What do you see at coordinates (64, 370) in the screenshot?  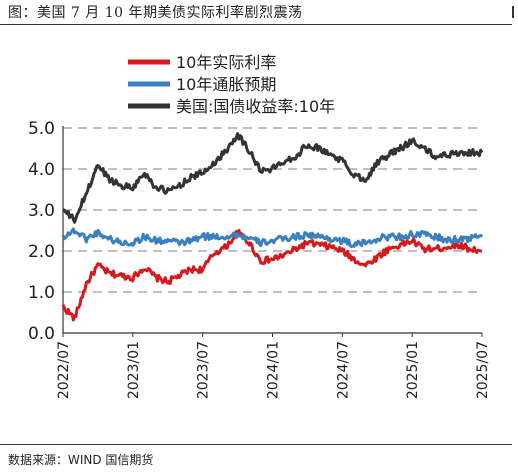 I see `x-tick-label: 2022/07` at bounding box center [64, 370].